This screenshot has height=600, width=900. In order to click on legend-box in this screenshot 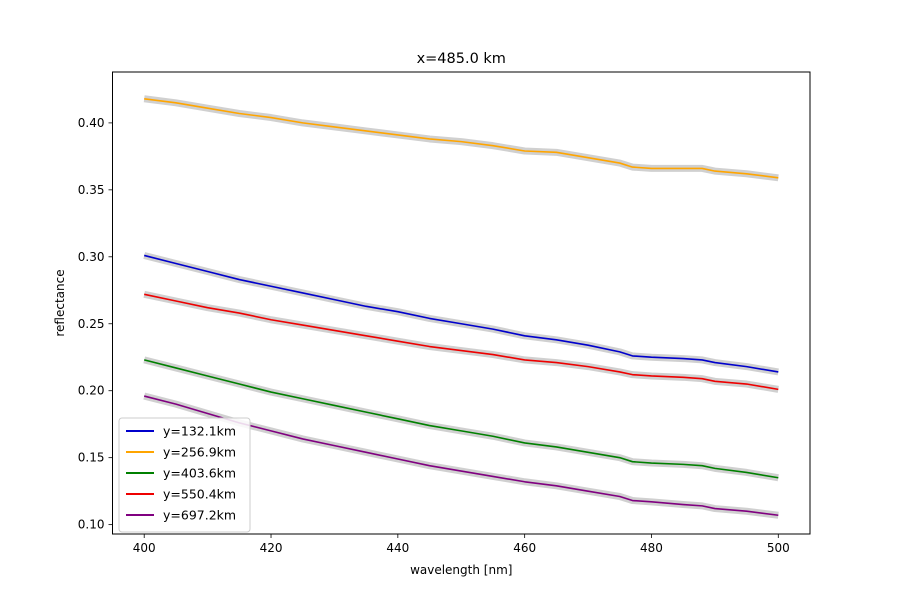, I will do `click(184, 475)`.